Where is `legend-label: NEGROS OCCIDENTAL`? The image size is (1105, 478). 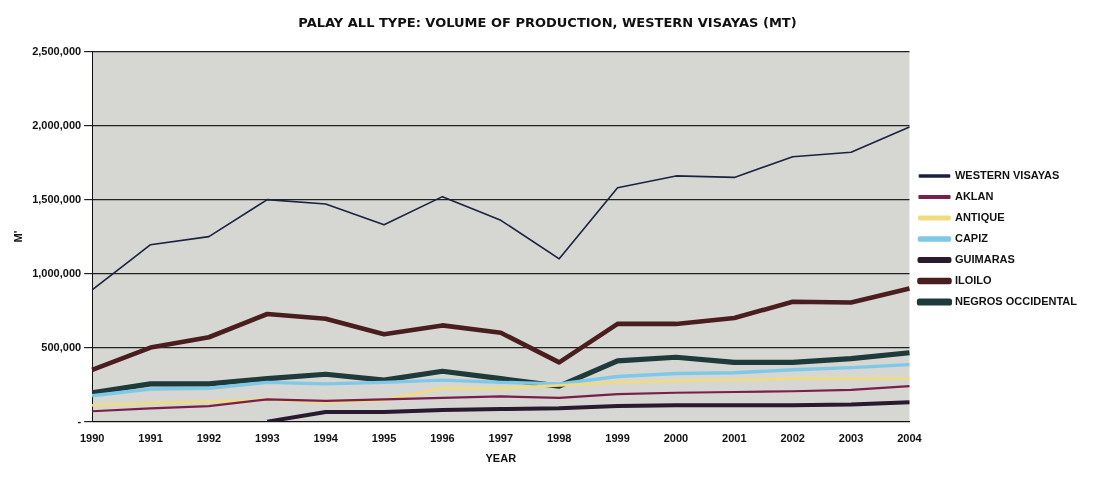
legend-label: NEGROS OCCIDENTAL is located at coordinates (1016, 301).